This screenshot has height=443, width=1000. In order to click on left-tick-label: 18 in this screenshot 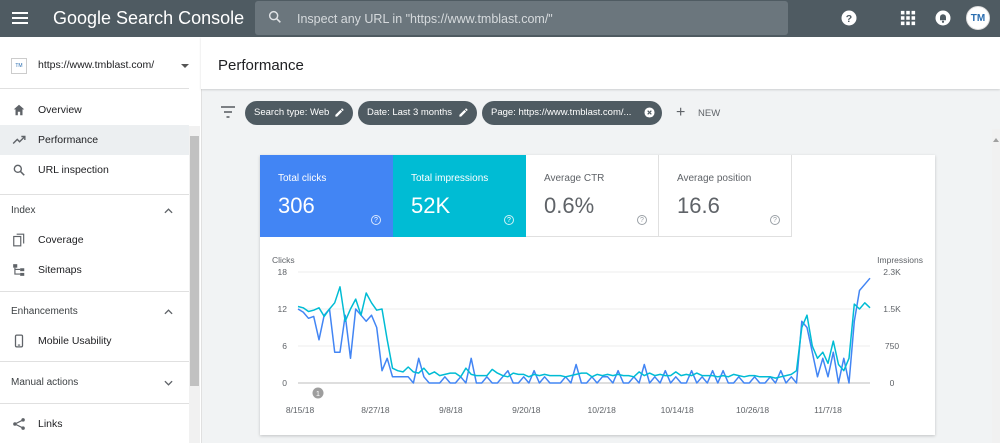, I will do `click(283, 272)`.